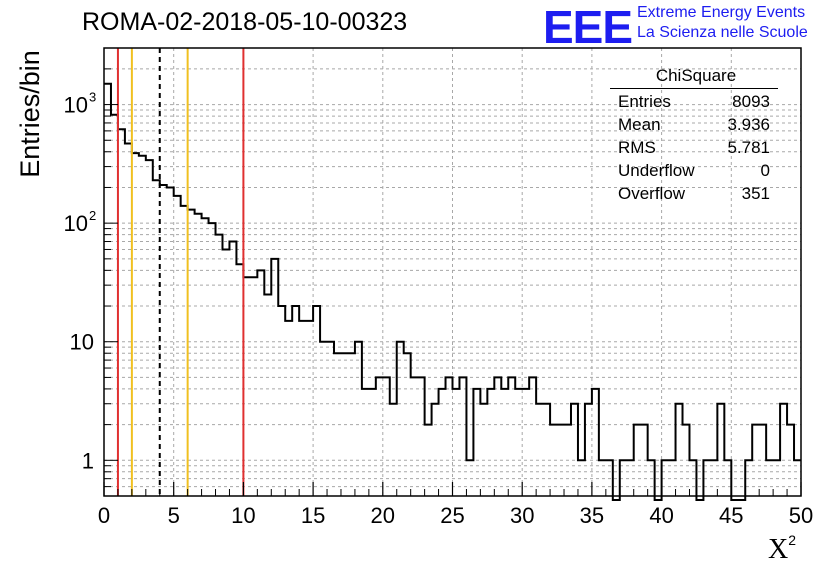 This screenshot has height=572, width=836. Describe the element at coordinates (243, 515) in the screenshot. I see `x-tick-label: 10` at that location.